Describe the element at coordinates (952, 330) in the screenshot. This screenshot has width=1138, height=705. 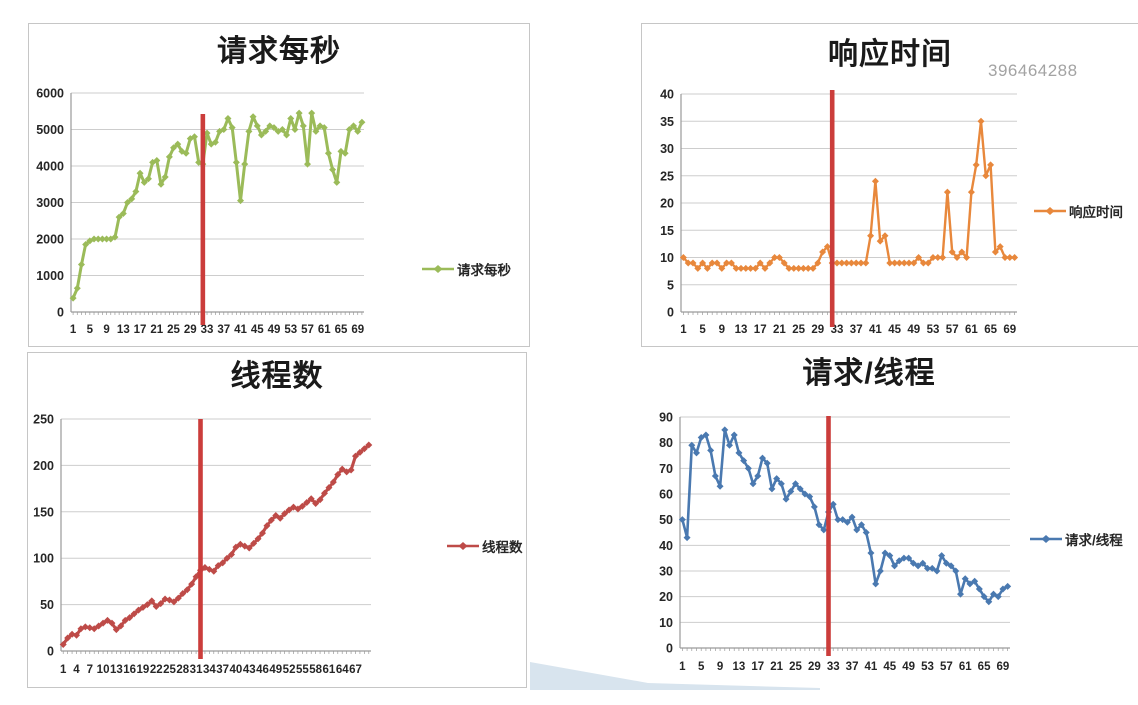
I see `x-axis-label: 57` at that location.